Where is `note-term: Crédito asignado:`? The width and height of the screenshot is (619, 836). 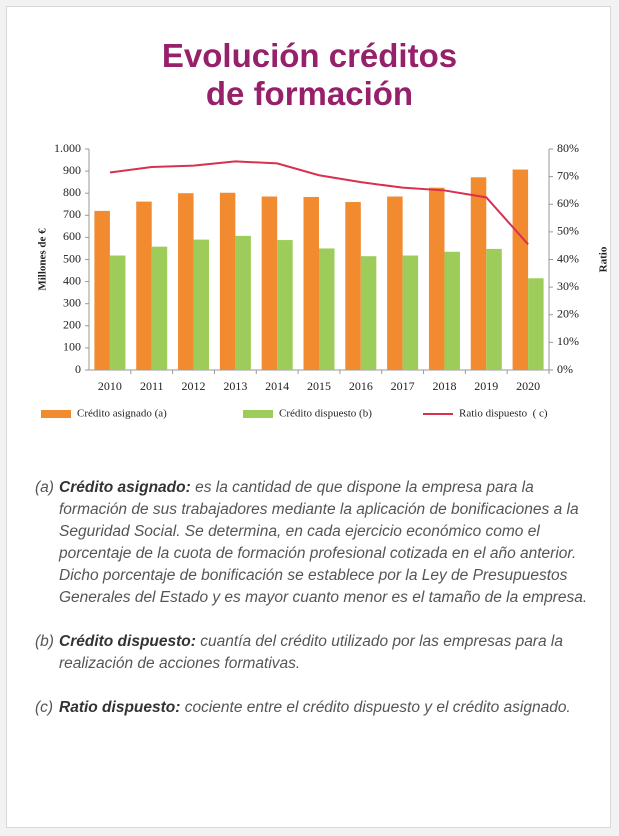 note-term: Crédito asignado: is located at coordinates (125, 487).